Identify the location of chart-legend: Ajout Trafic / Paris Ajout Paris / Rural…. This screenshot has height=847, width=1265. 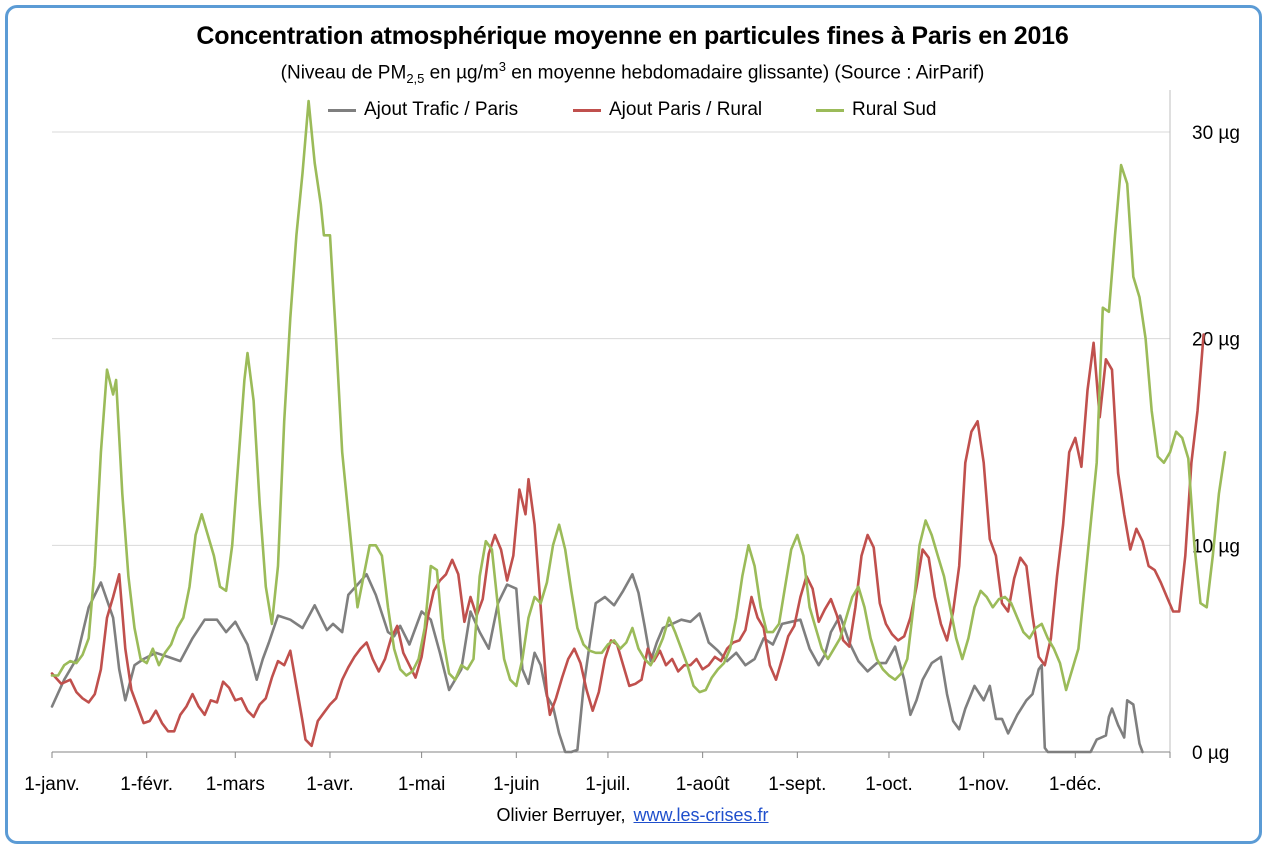
(632, 112).